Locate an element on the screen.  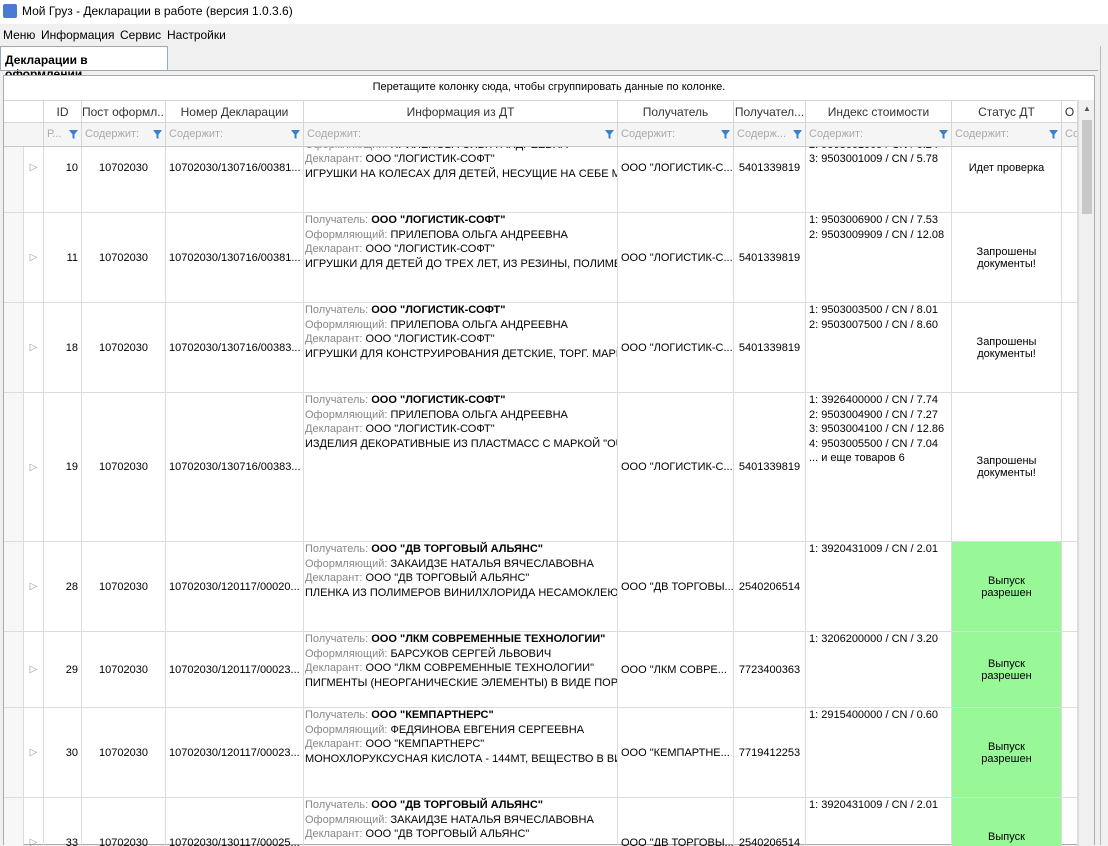
info-label: Получатель: is located at coordinates (336, 805).